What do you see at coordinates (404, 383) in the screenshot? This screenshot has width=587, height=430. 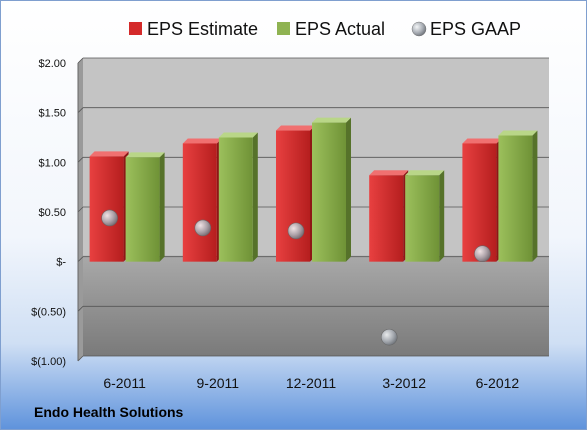 I see `x-tick-label: 3-2012` at bounding box center [404, 383].